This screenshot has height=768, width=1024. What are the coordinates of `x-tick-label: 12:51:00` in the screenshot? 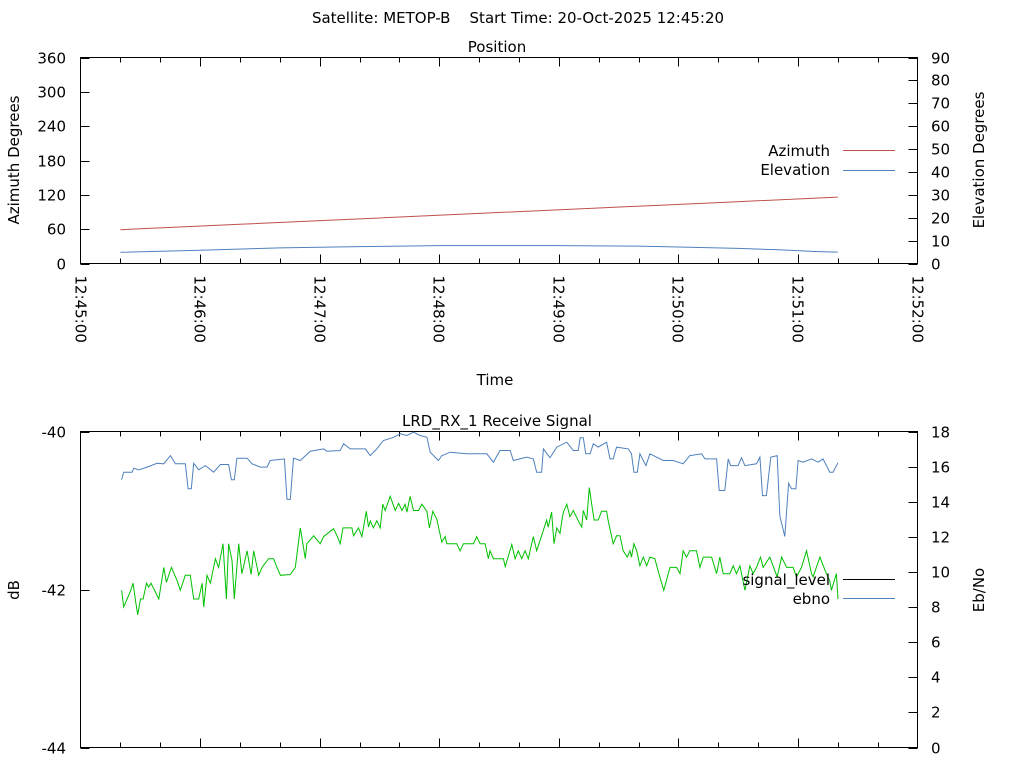 It's located at (798, 309).